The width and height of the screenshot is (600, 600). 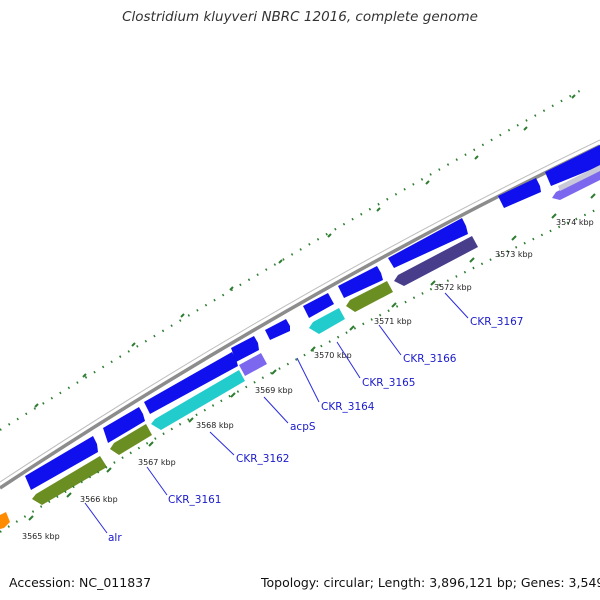 I want to click on kbp-label: 3569 kbp, so click(x=274, y=390).